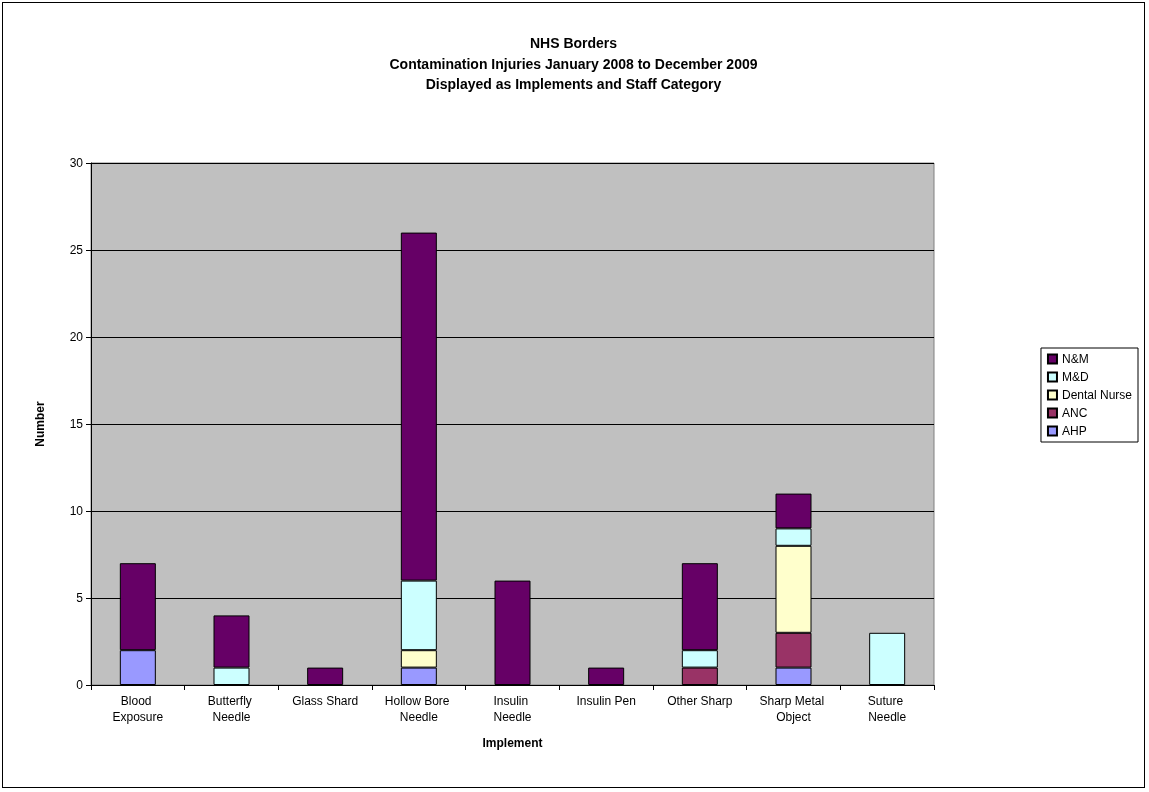 Image resolution: width=1149 pixels, height=792 pixels. What do you see at coordinates (325, 701) in the screenshot?
I see `x-tick-label: Glass Shard` at bounding box center [325, 701].